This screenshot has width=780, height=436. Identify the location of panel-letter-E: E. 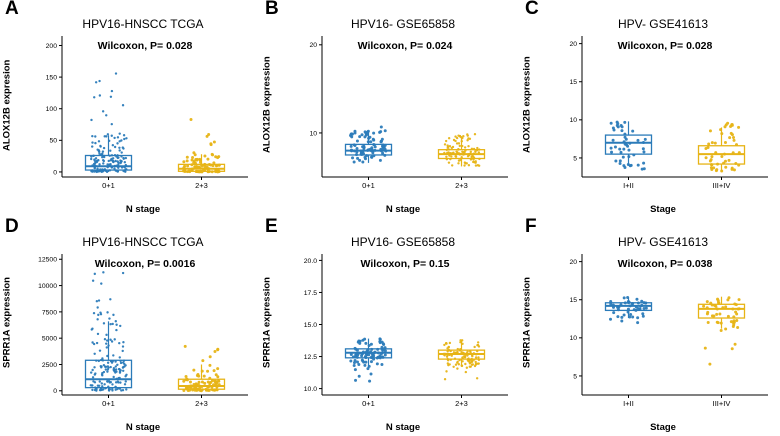
(271, 226).